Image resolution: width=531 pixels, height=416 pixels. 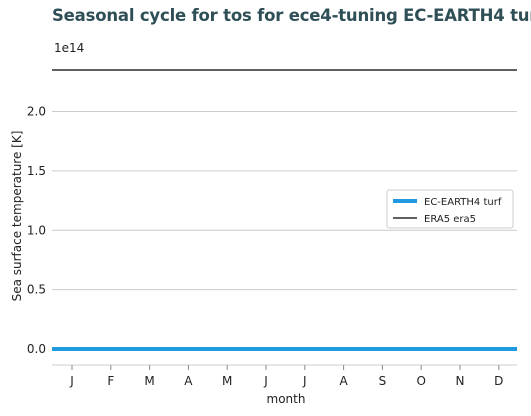 What do you see at coordinates (110, 381) in the screenshot?
I see `x-tick-label: F` at bounding box center [110, 381].